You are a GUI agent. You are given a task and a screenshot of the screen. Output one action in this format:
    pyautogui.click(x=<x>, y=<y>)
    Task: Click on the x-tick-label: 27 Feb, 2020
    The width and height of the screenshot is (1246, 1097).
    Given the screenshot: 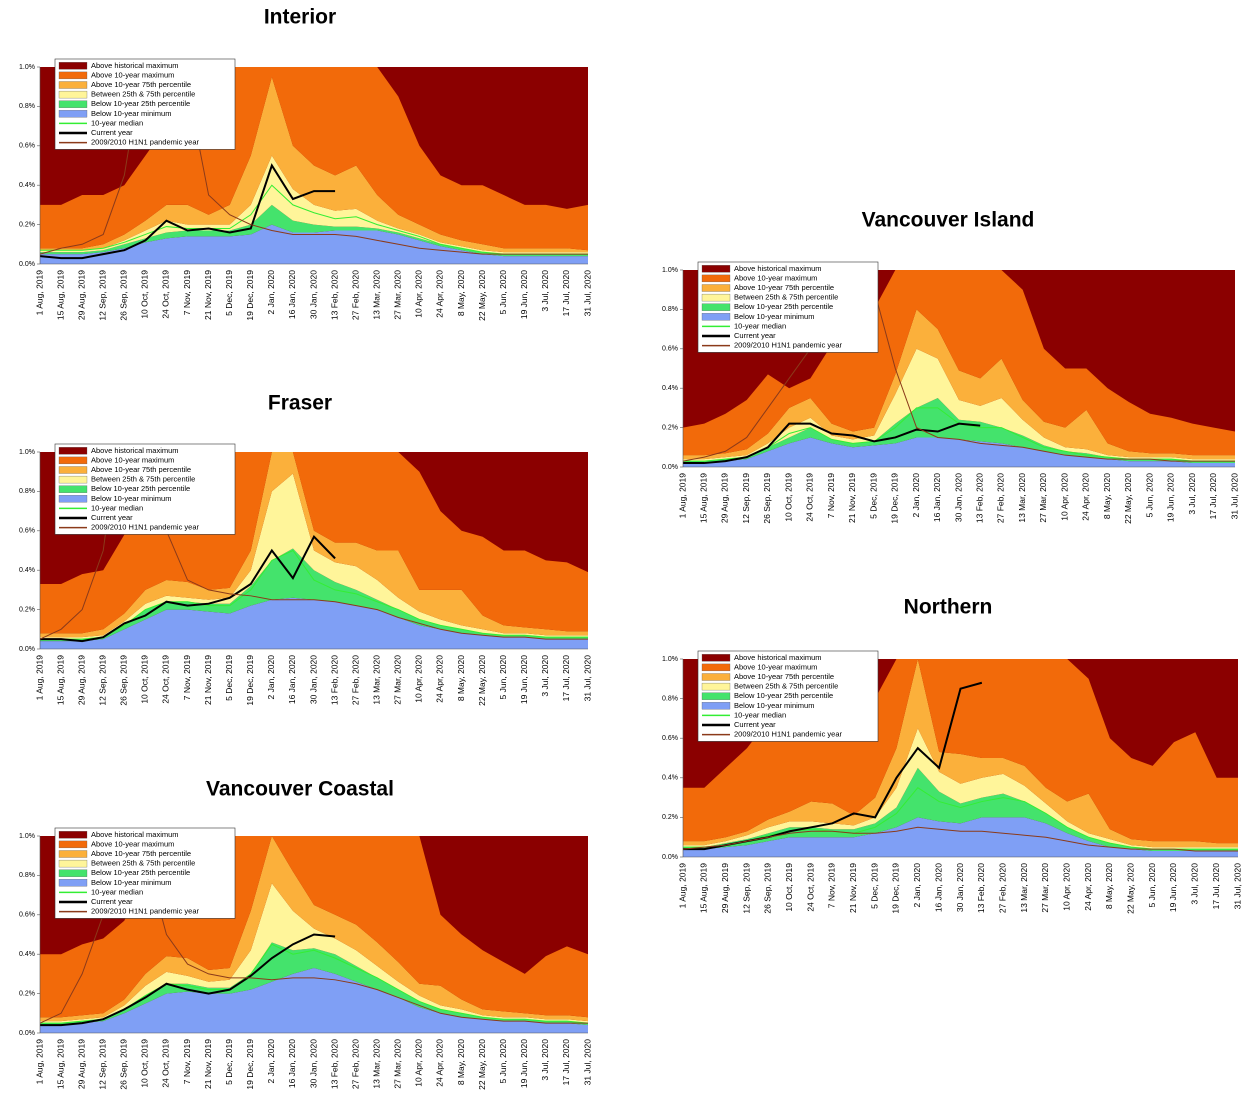 What is the action you would take?
    pyautogui.click(x=355, y=295)
    